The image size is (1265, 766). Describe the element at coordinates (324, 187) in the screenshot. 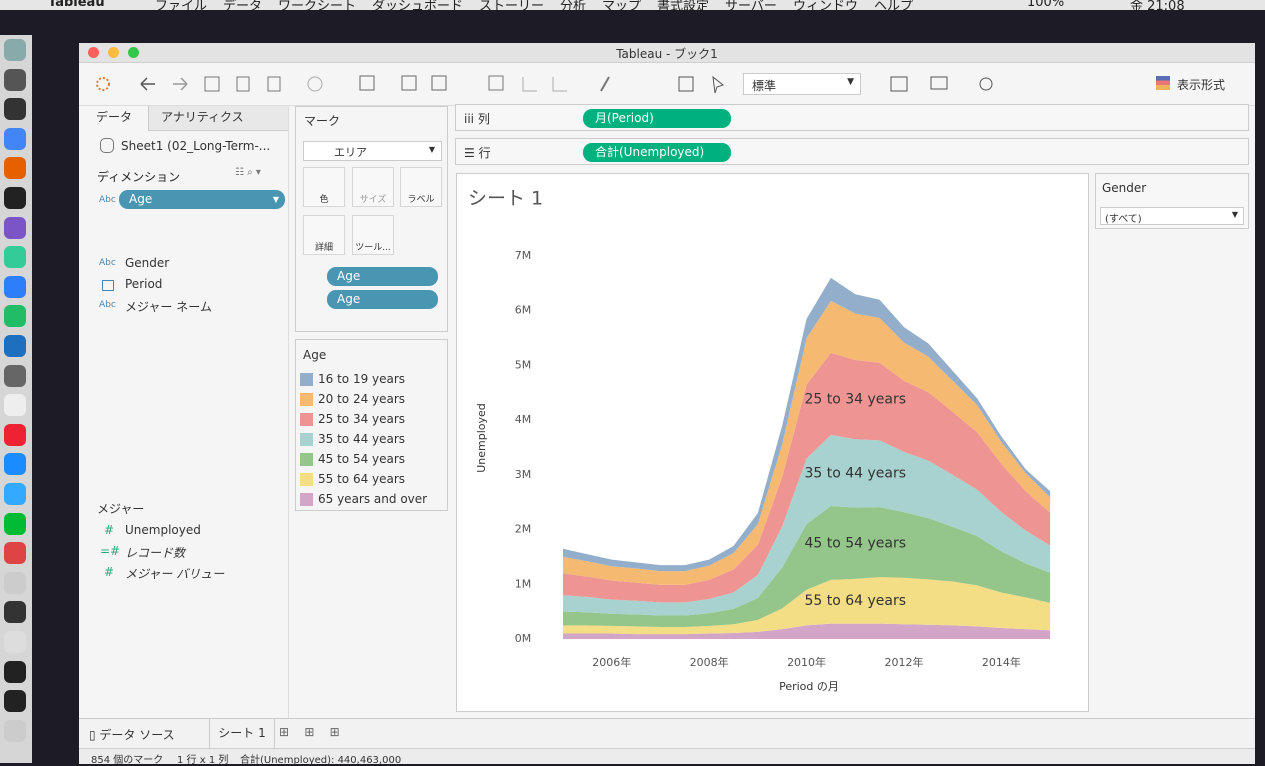

I see `color-button: 色` at that location.